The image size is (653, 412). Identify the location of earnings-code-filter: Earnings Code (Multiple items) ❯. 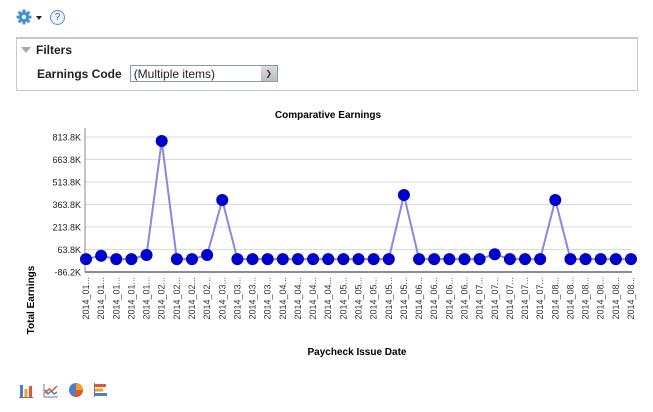
(157, 73).